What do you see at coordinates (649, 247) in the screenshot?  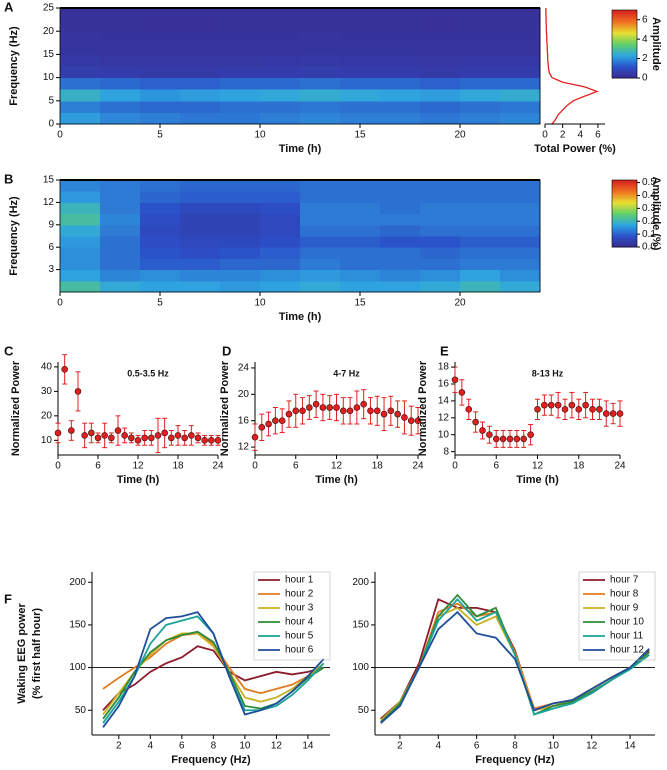 I see `colorbar-tick-label: 0.0` at bounding box center [649, 247].